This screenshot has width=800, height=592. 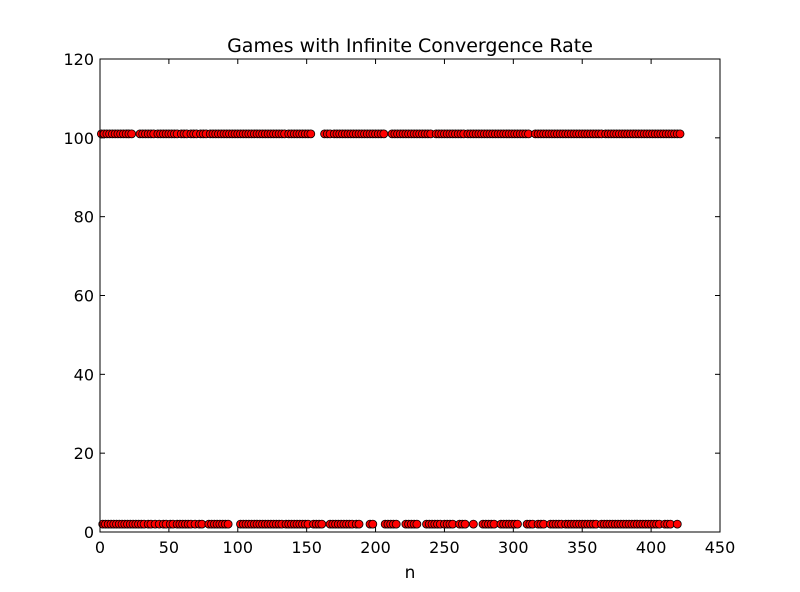 I want to click on x-axis-label: n, so click(x=410, y=573).